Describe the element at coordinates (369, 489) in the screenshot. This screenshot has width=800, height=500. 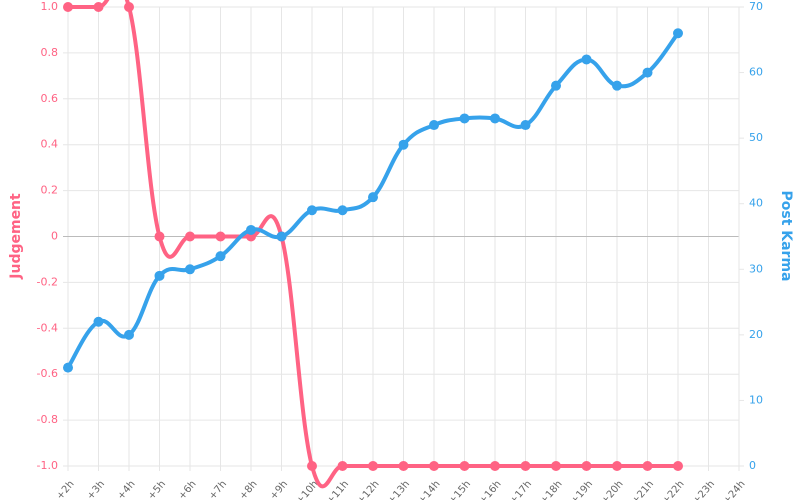
I see `x-tick-label: +12h` at that location.